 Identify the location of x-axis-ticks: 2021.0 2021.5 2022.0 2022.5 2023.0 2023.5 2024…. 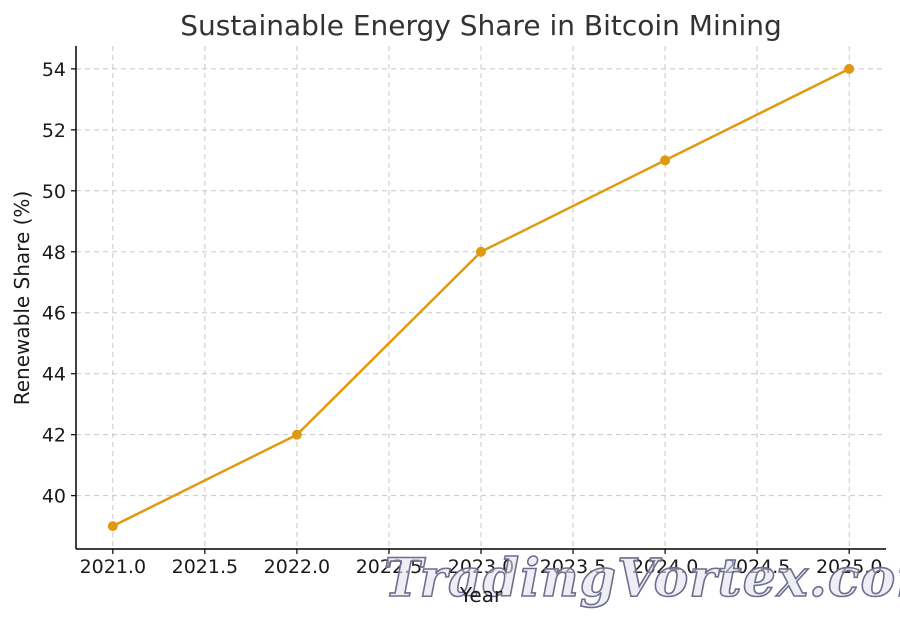
(481, 563).